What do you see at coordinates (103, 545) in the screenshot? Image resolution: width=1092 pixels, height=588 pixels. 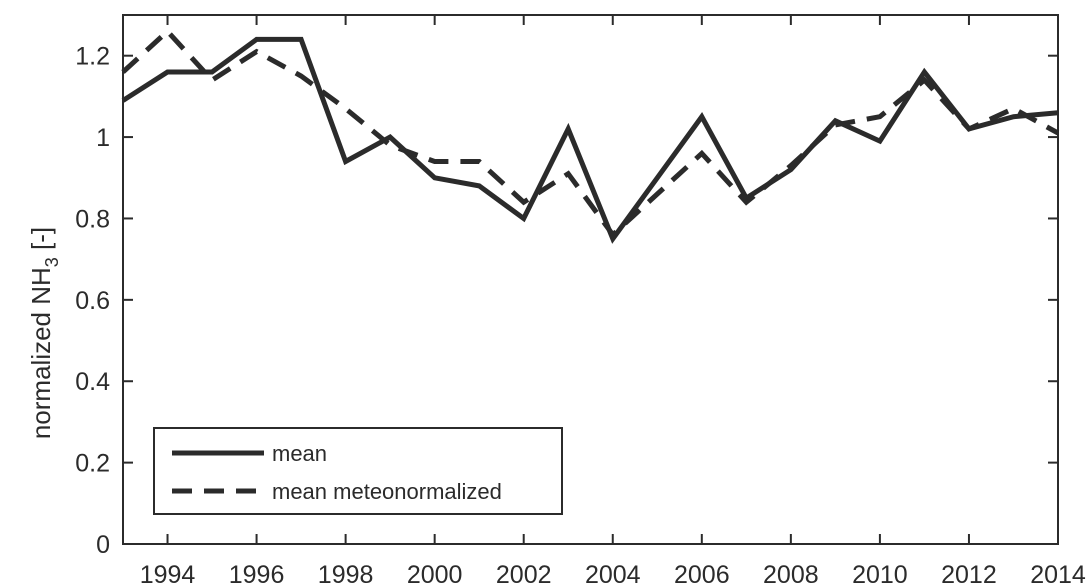 I see `y-tick-label: 0` at bounding box center [103, 545].